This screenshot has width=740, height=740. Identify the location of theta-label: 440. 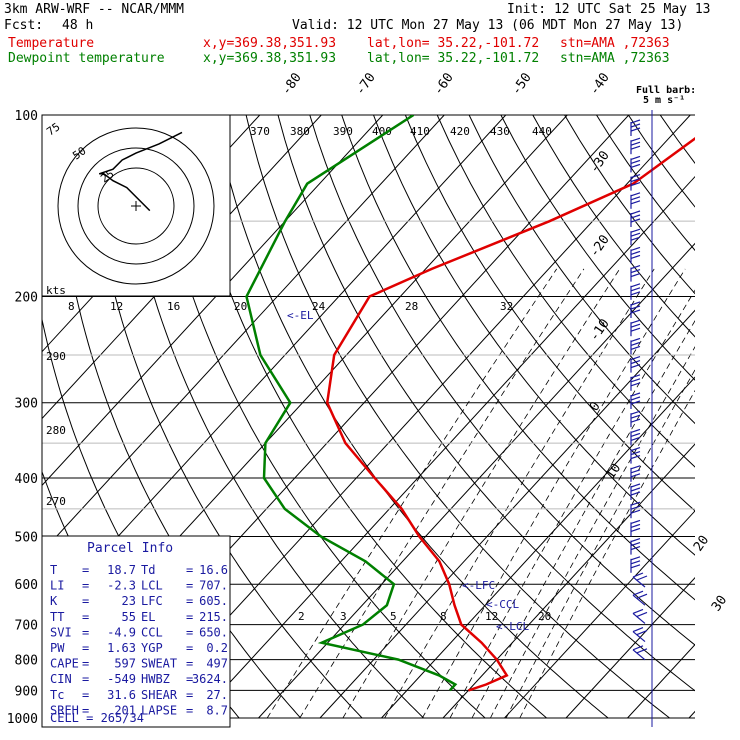
(542, 131).